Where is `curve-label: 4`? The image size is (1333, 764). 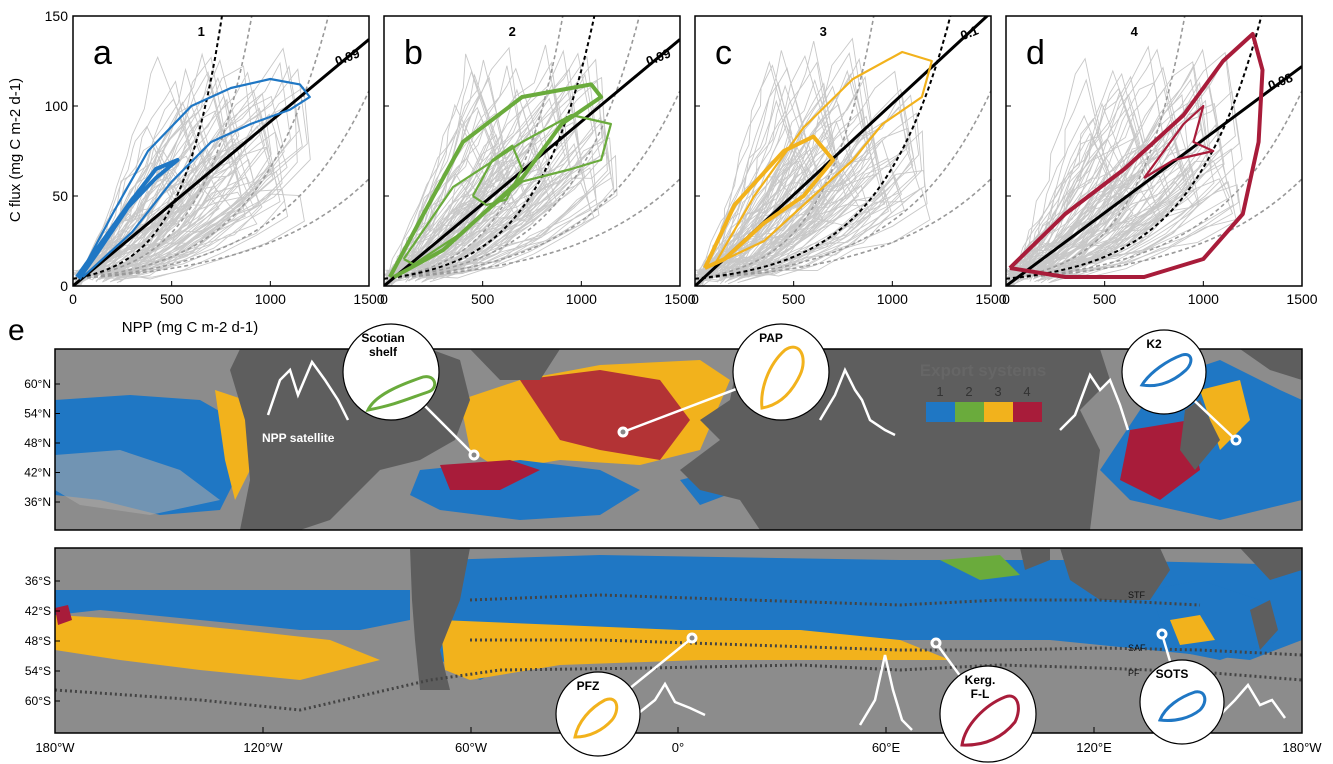 curve-label: 4 is located at coordinates (1135, 31).